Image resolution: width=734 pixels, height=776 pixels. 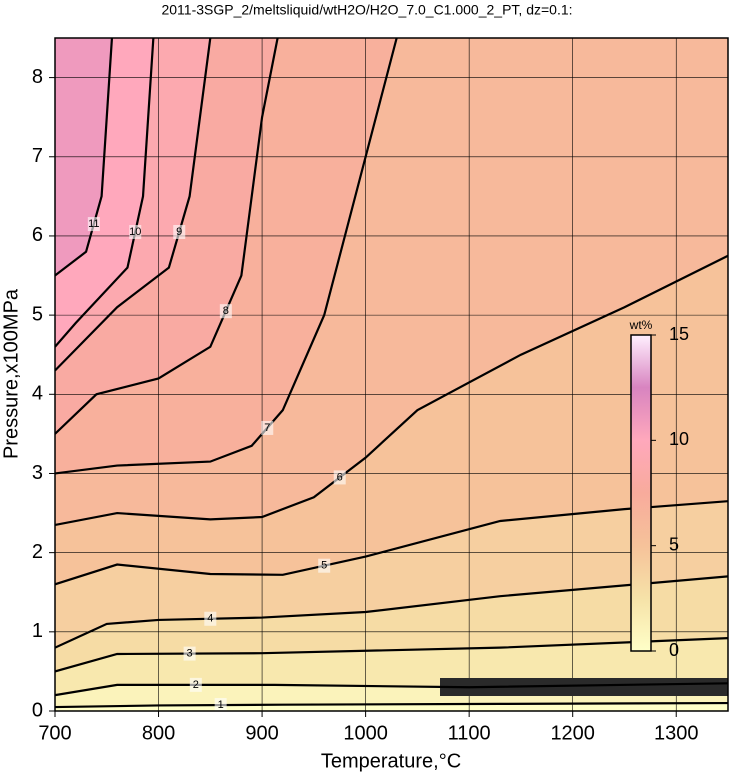 I want to click on y-tick-label: 8, so click(x=37, y=77).